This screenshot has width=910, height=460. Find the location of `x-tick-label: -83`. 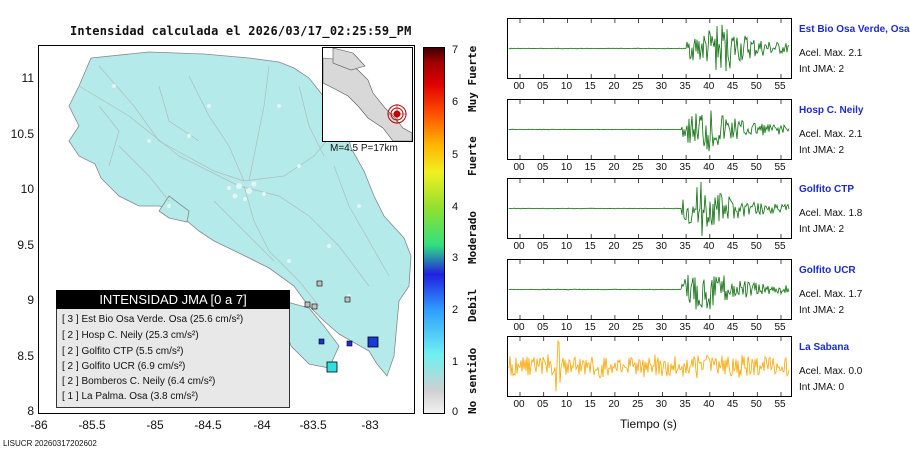

x-tick-label: -83 is located at coordinates (370, 425).